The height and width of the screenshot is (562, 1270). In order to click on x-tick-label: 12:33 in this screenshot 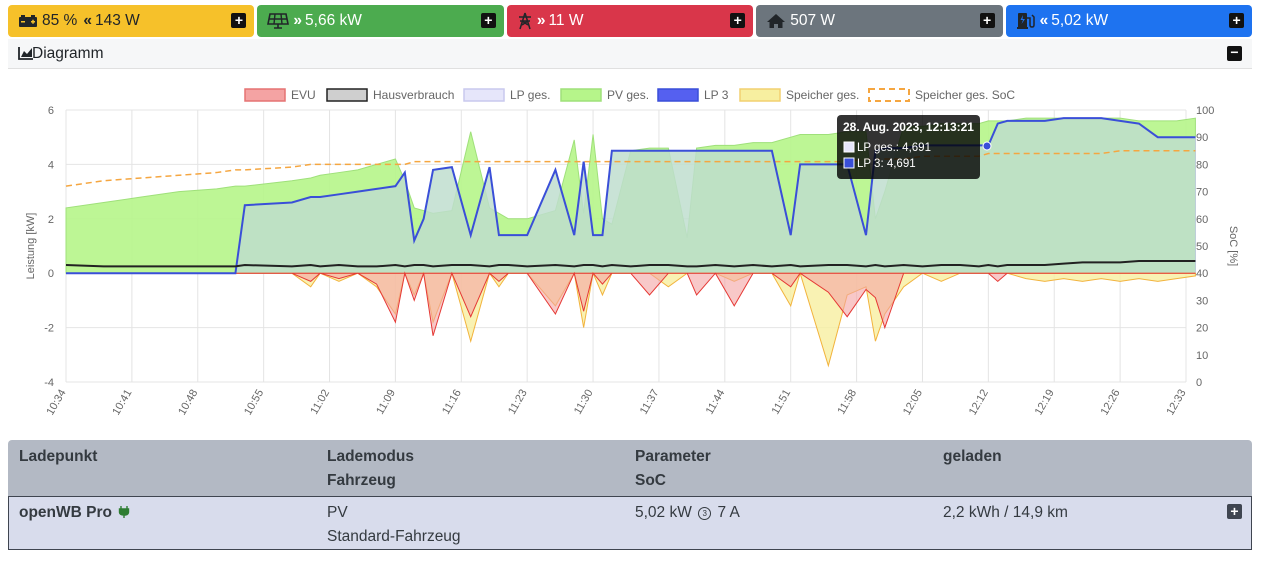, I will do `click(1176, 403)`.